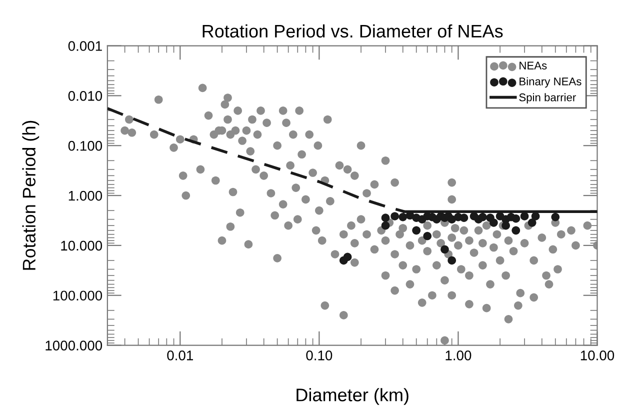 The height and width of the screenshot is (416, 632). Describe the element at coordinates (85, 46) in the screenshot. I see `y-tick-label: 0.001` at that location.